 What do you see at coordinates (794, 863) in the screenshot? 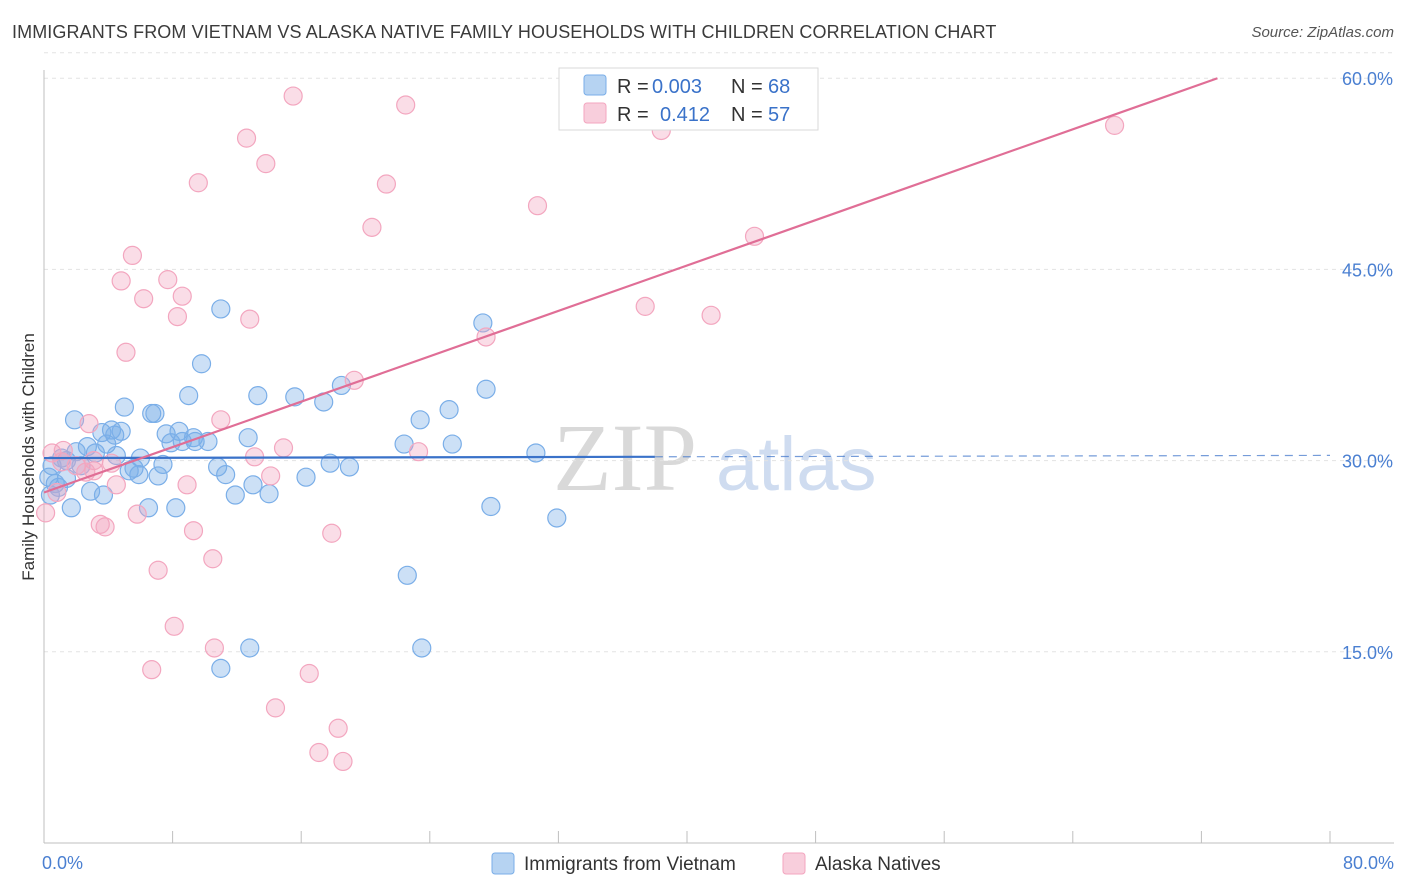
I see `bottom-legend-swatch-alaska` at bounding box center [794, 863].